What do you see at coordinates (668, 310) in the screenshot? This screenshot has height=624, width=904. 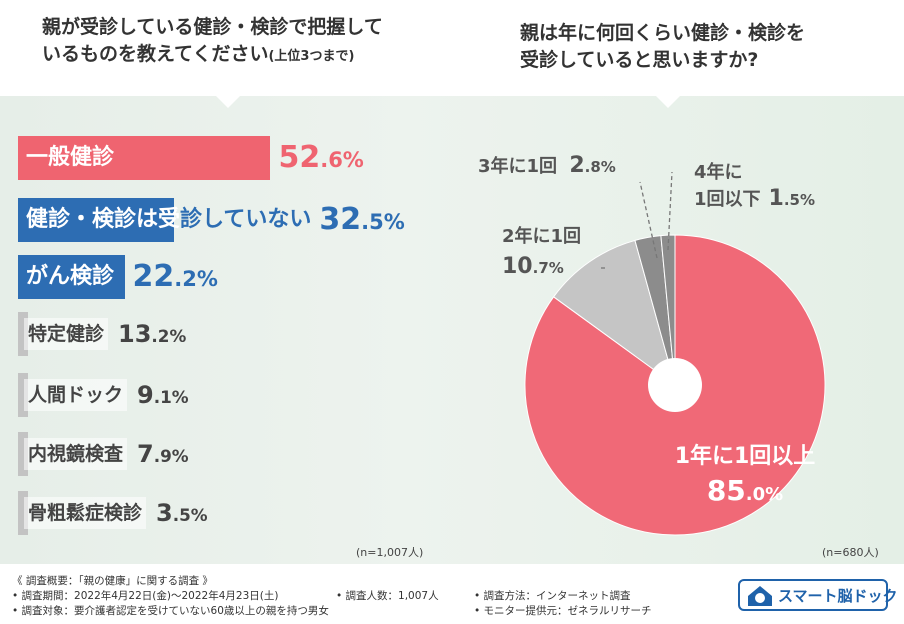 I see `pie-slice` at bounding box center [668, 310].